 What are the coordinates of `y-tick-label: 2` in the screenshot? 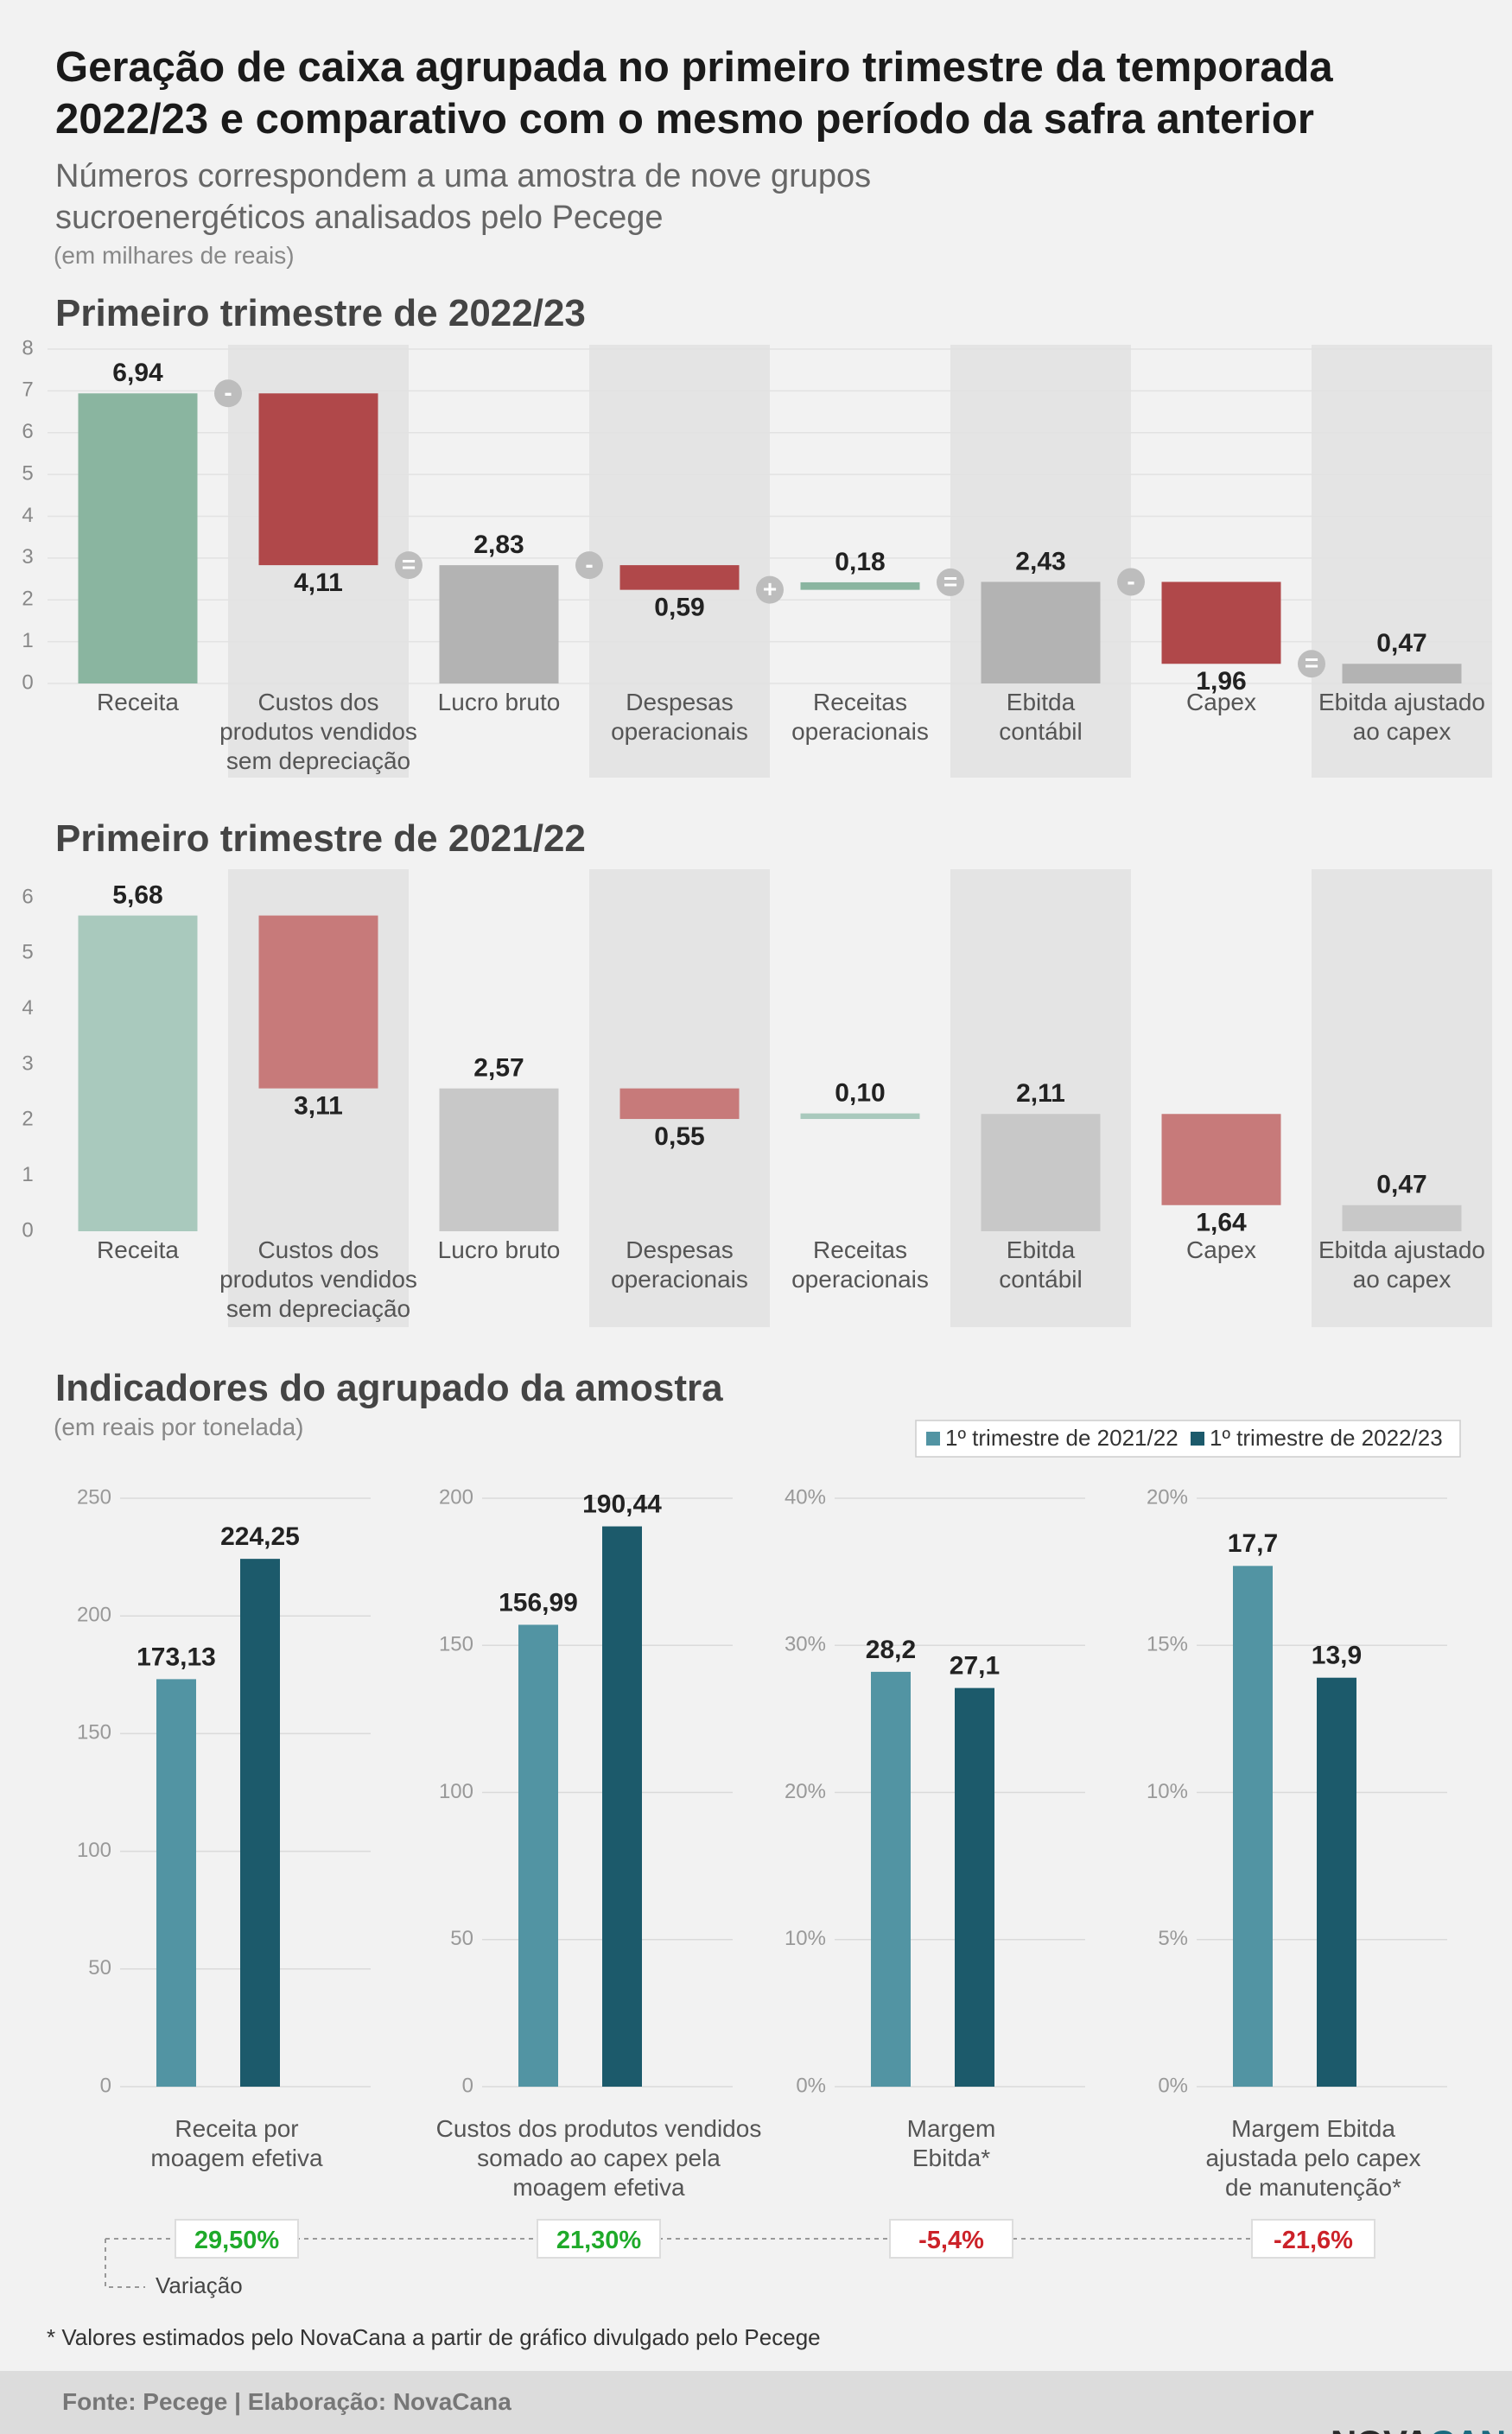 It's located at (27, 1119).